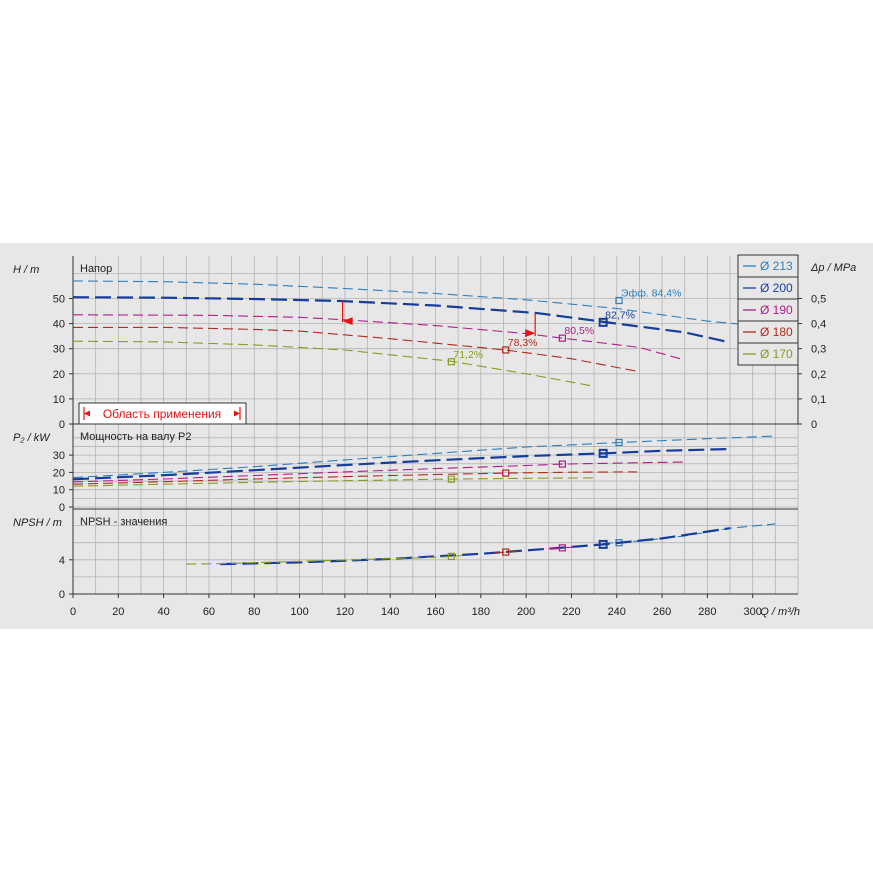 This screenshot has width=873, height=873. I want to click on y-tick-label: 4, so click(62, 561).